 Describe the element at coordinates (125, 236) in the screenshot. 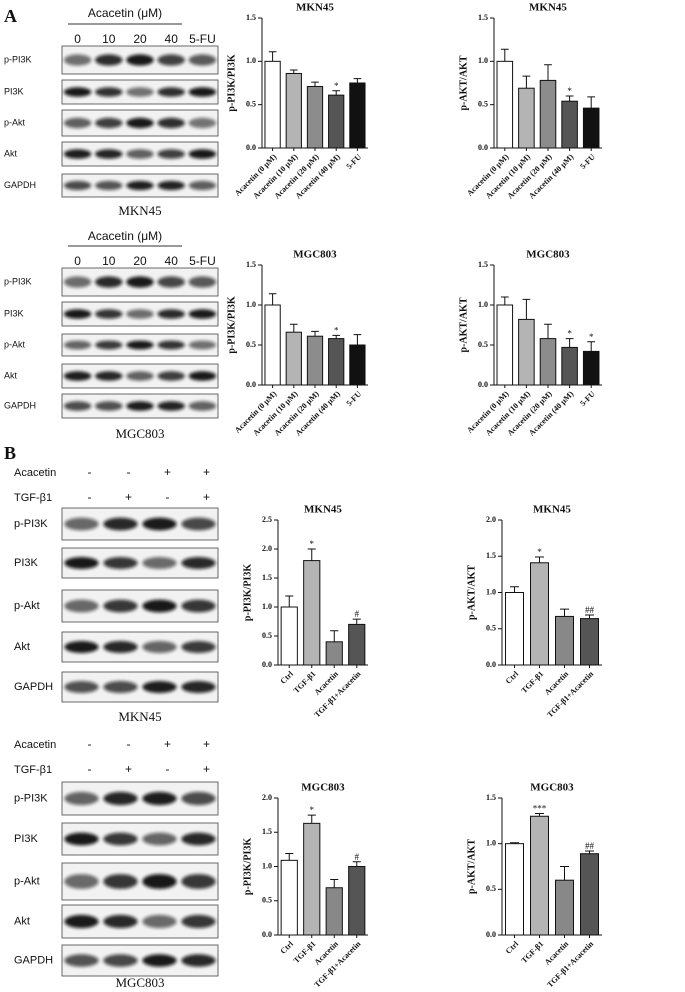

I see `blot-header: Acacetin (μM)` at that location.